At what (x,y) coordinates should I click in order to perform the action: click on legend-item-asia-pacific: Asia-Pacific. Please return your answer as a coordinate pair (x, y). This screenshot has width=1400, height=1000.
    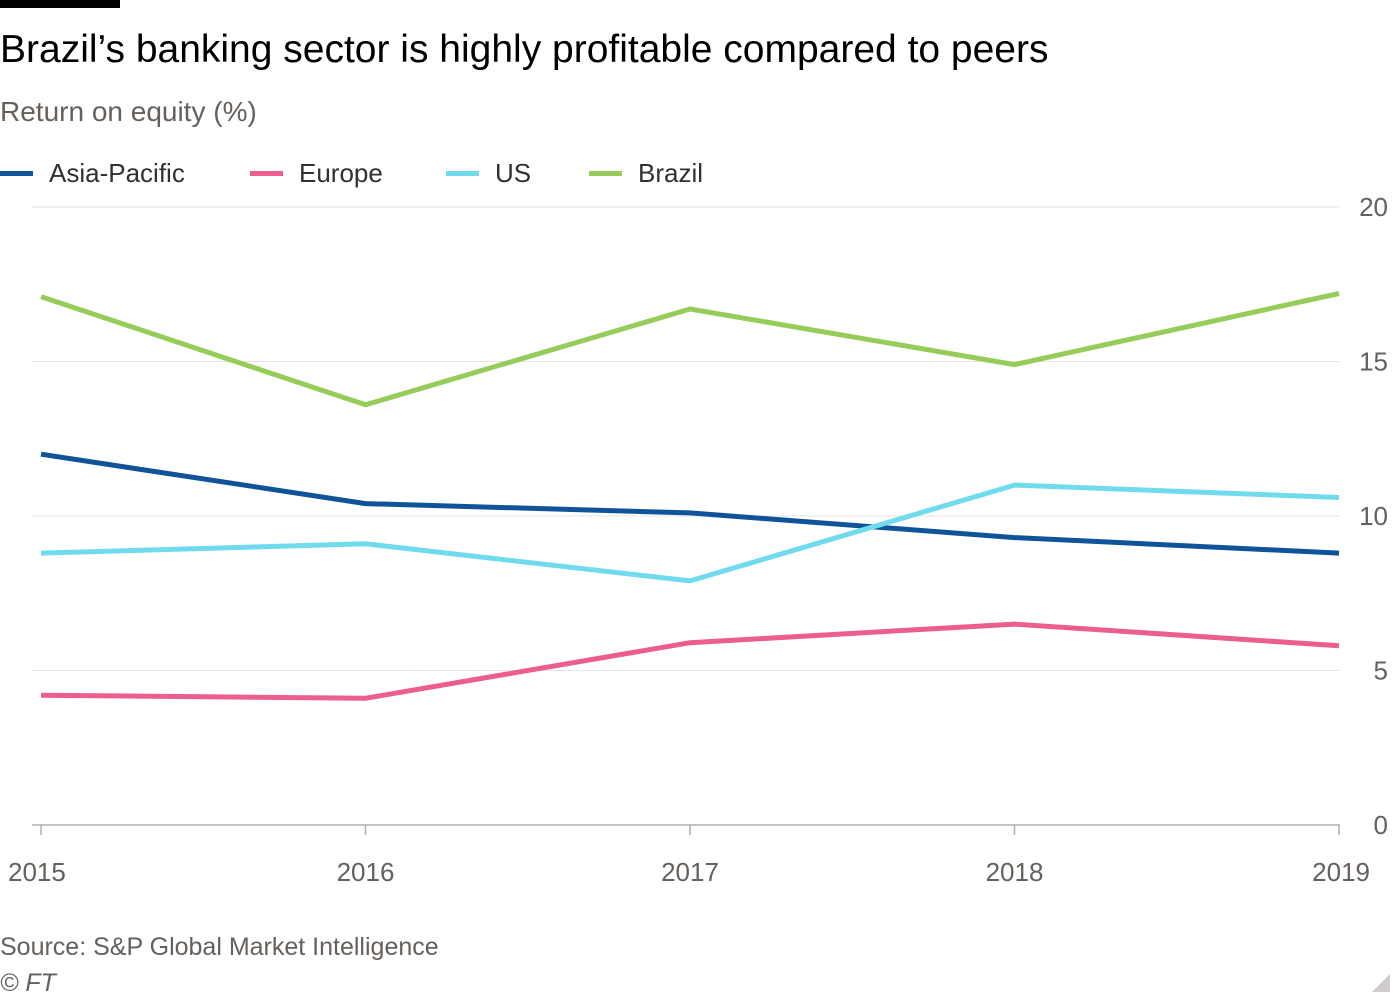
    Looking at the image, I should click on (92, 173).